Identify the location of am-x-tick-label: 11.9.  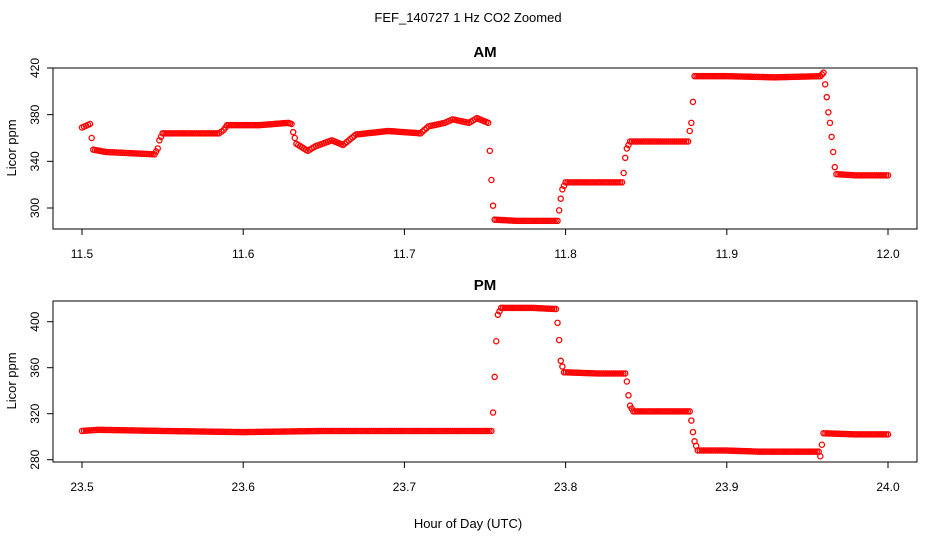
(727, 254).